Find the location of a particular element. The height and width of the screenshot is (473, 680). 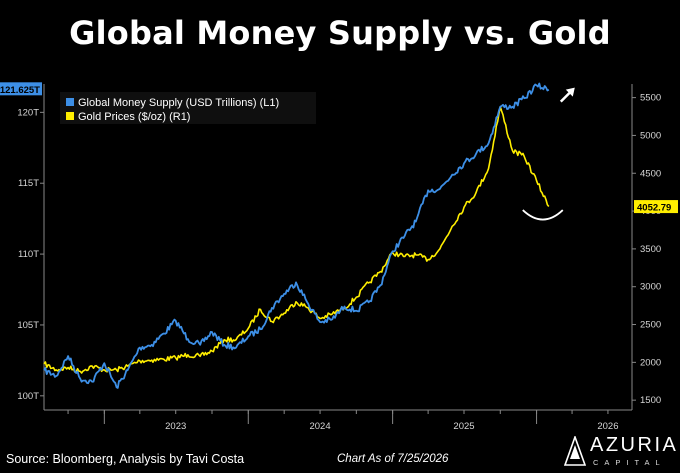

brand-subtitle: CAPITAL is located at coordinates (629, 462).